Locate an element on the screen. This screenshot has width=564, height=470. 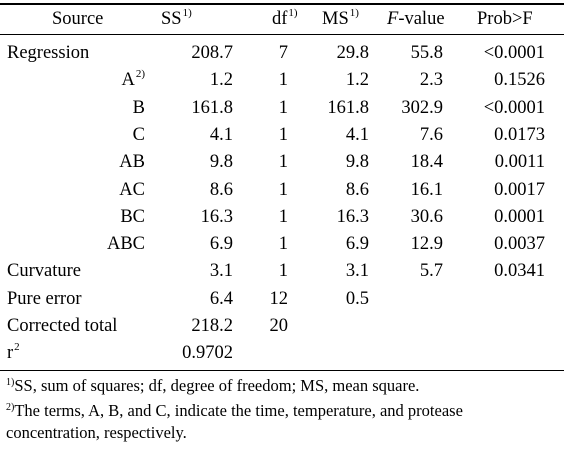
row-ms-value: 6.9 is located at coordinates (357, 244).